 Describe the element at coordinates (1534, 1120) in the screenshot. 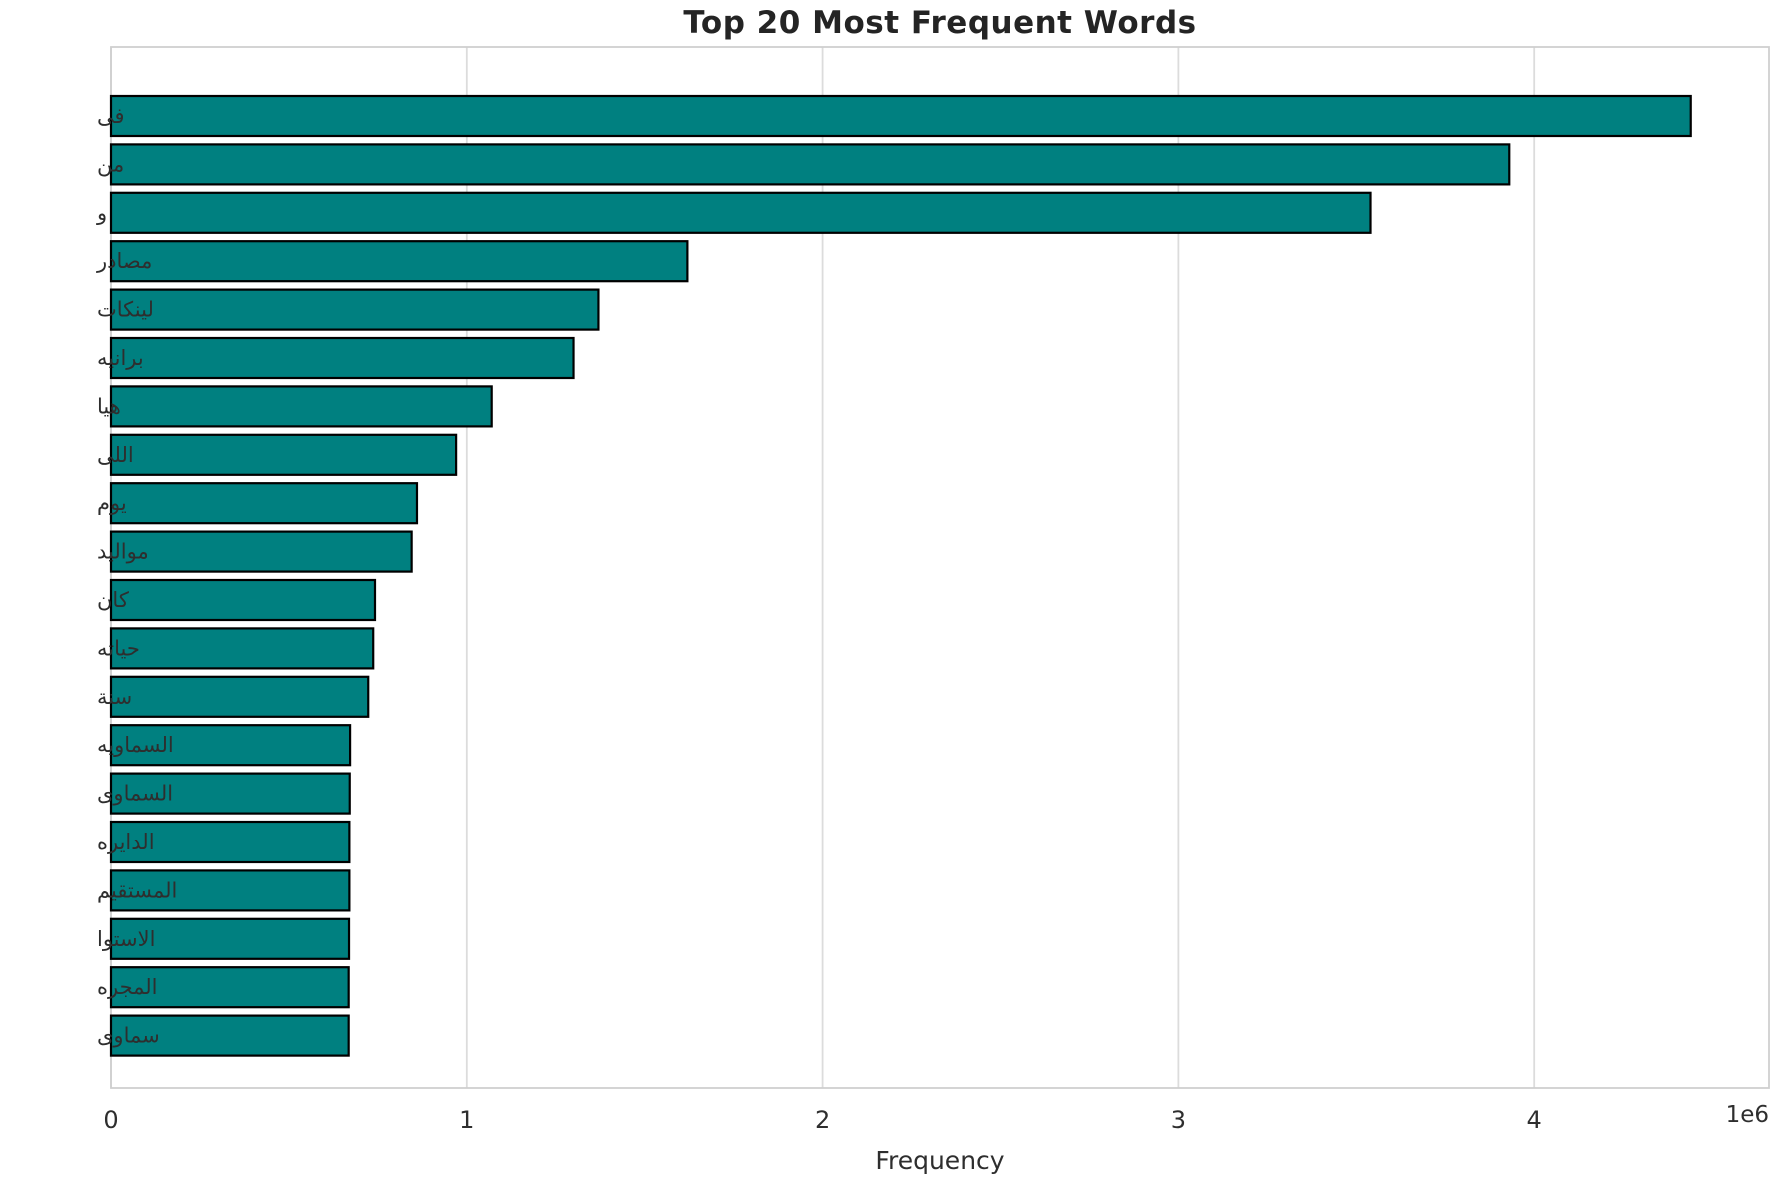

I see `x-tick-label: 4` at that location.